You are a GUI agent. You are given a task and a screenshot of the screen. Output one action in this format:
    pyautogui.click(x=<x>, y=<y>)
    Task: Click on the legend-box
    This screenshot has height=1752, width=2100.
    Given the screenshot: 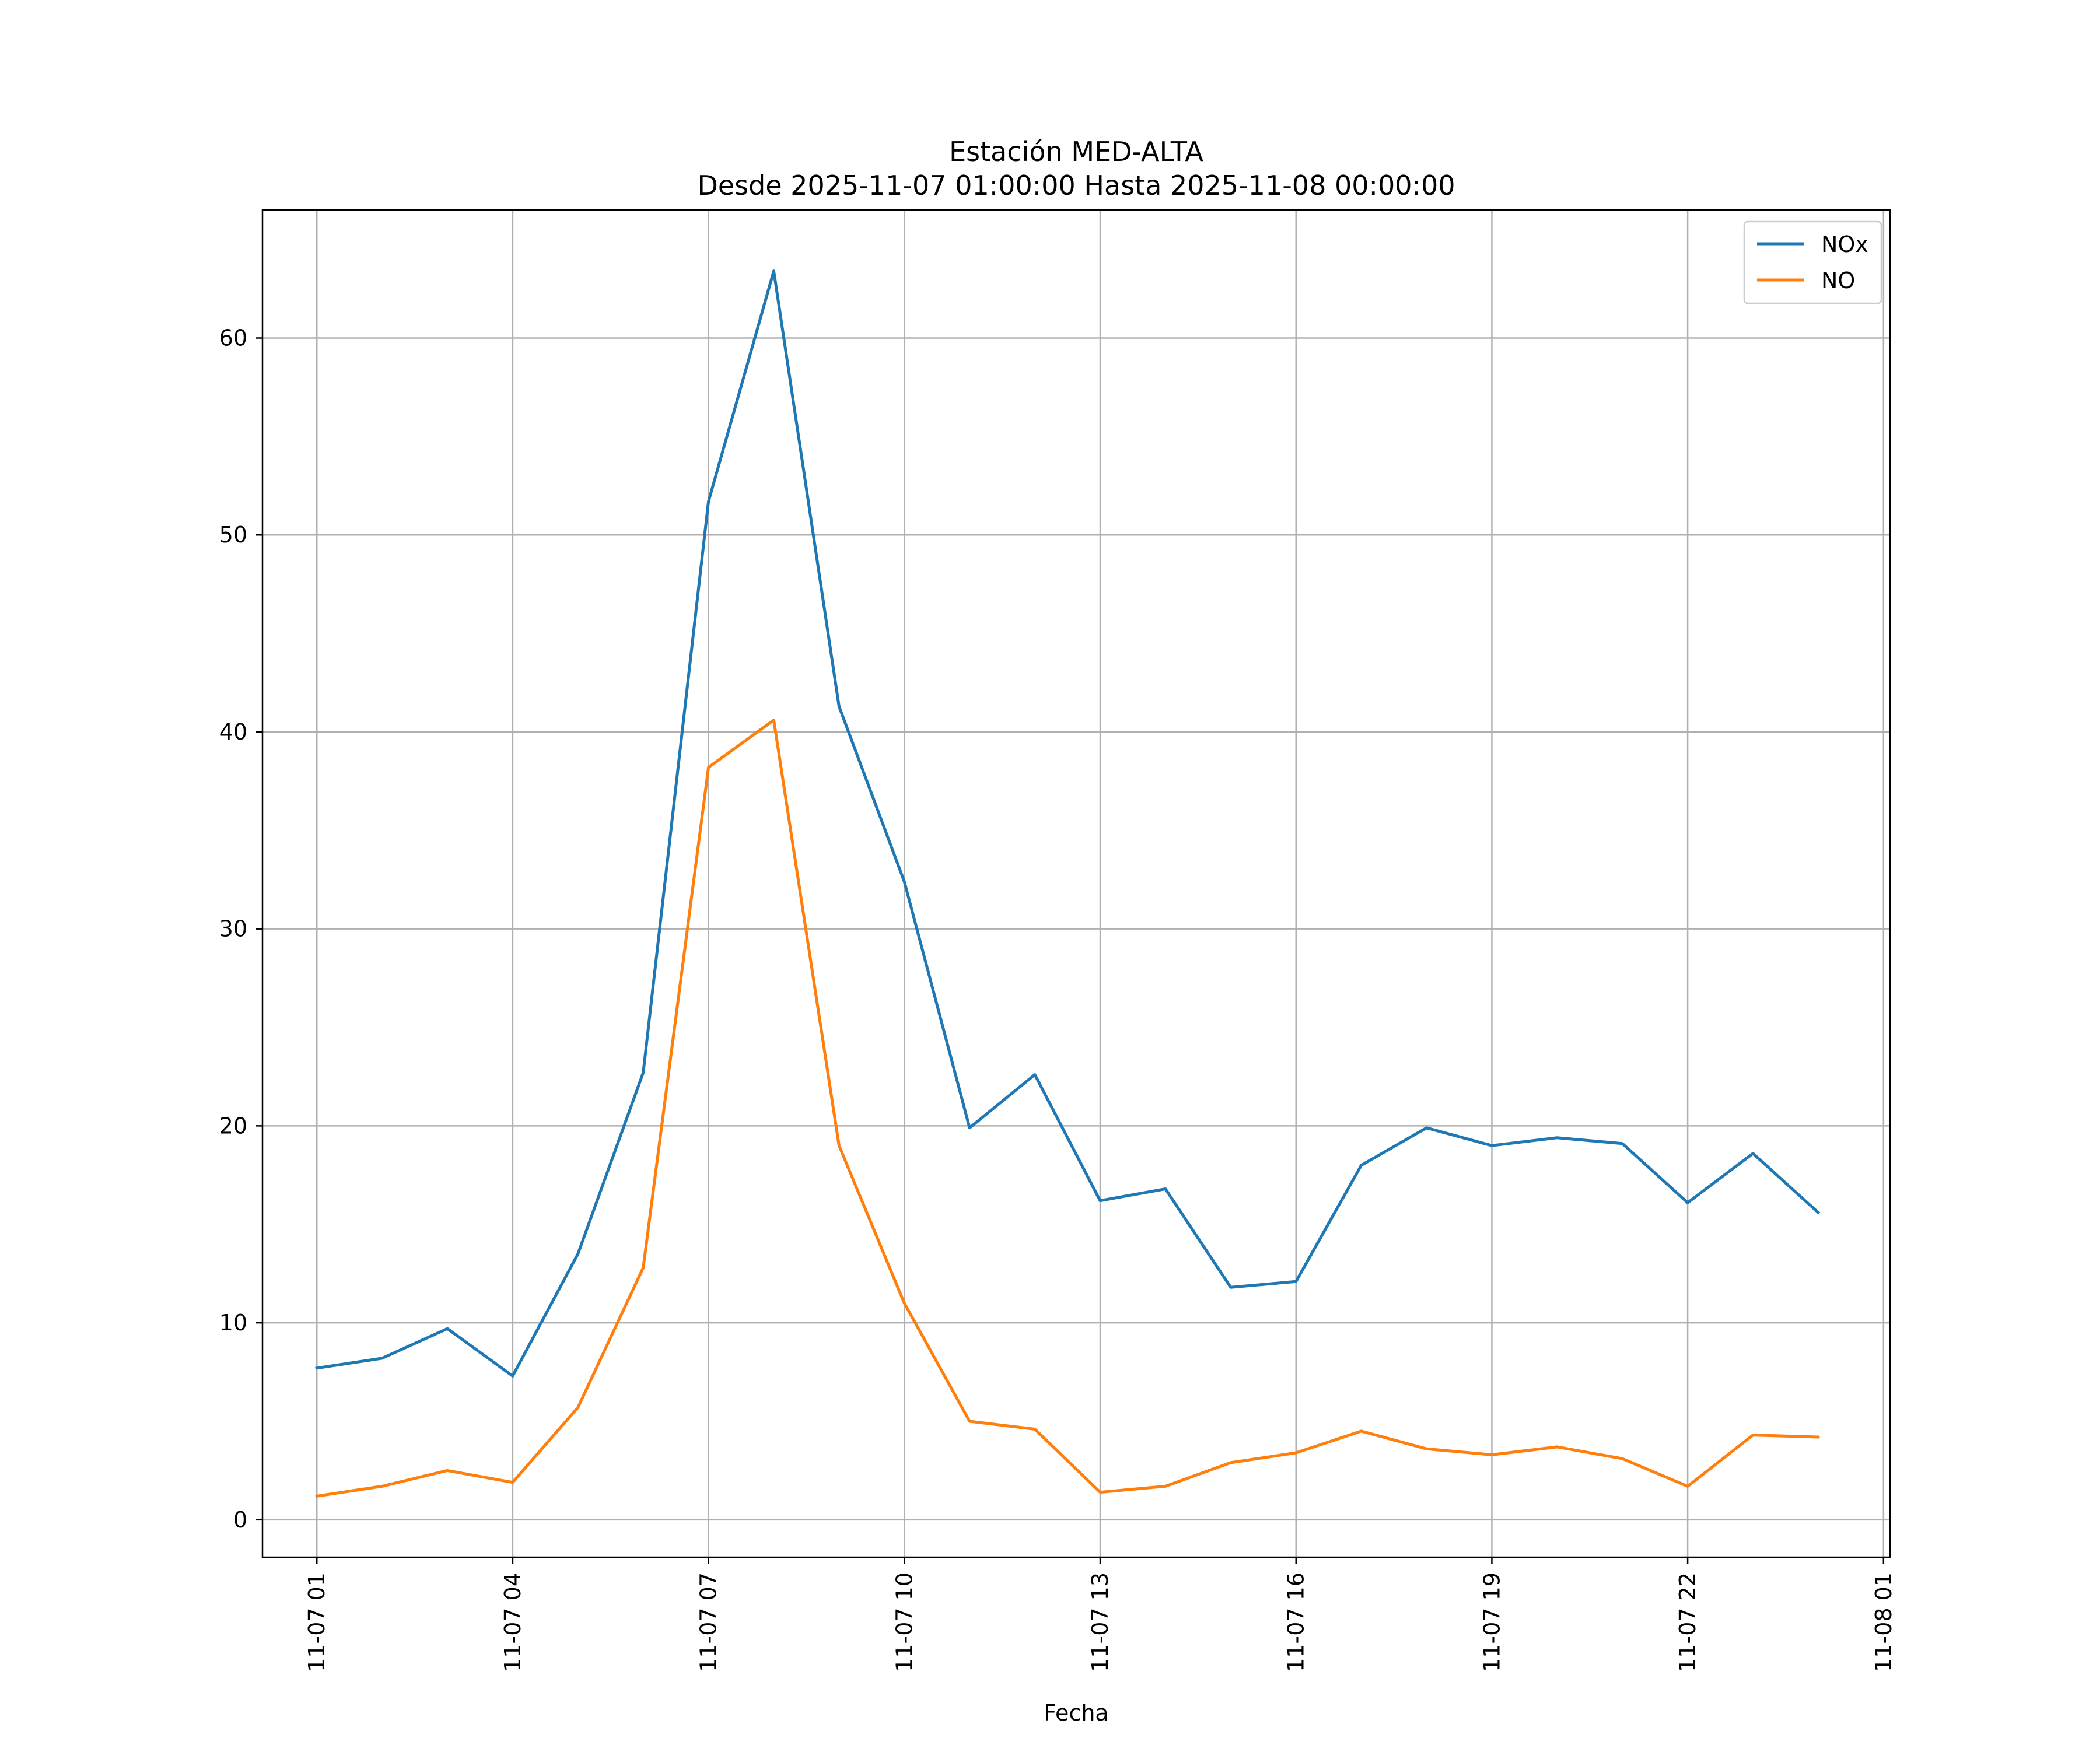 What is the action you would take?
    pyautogui.click(x=1812, y=262)
    